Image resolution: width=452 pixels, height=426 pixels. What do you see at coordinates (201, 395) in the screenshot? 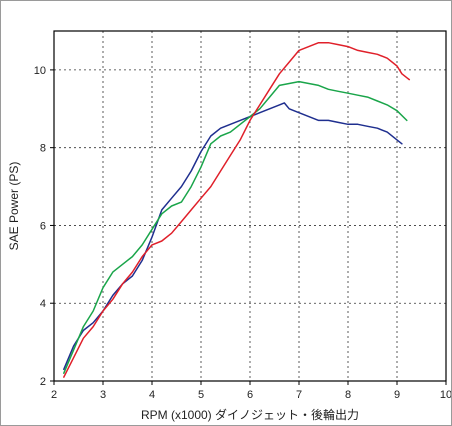
I see `x-tick-label: 5` at bounding box center [201, 395].